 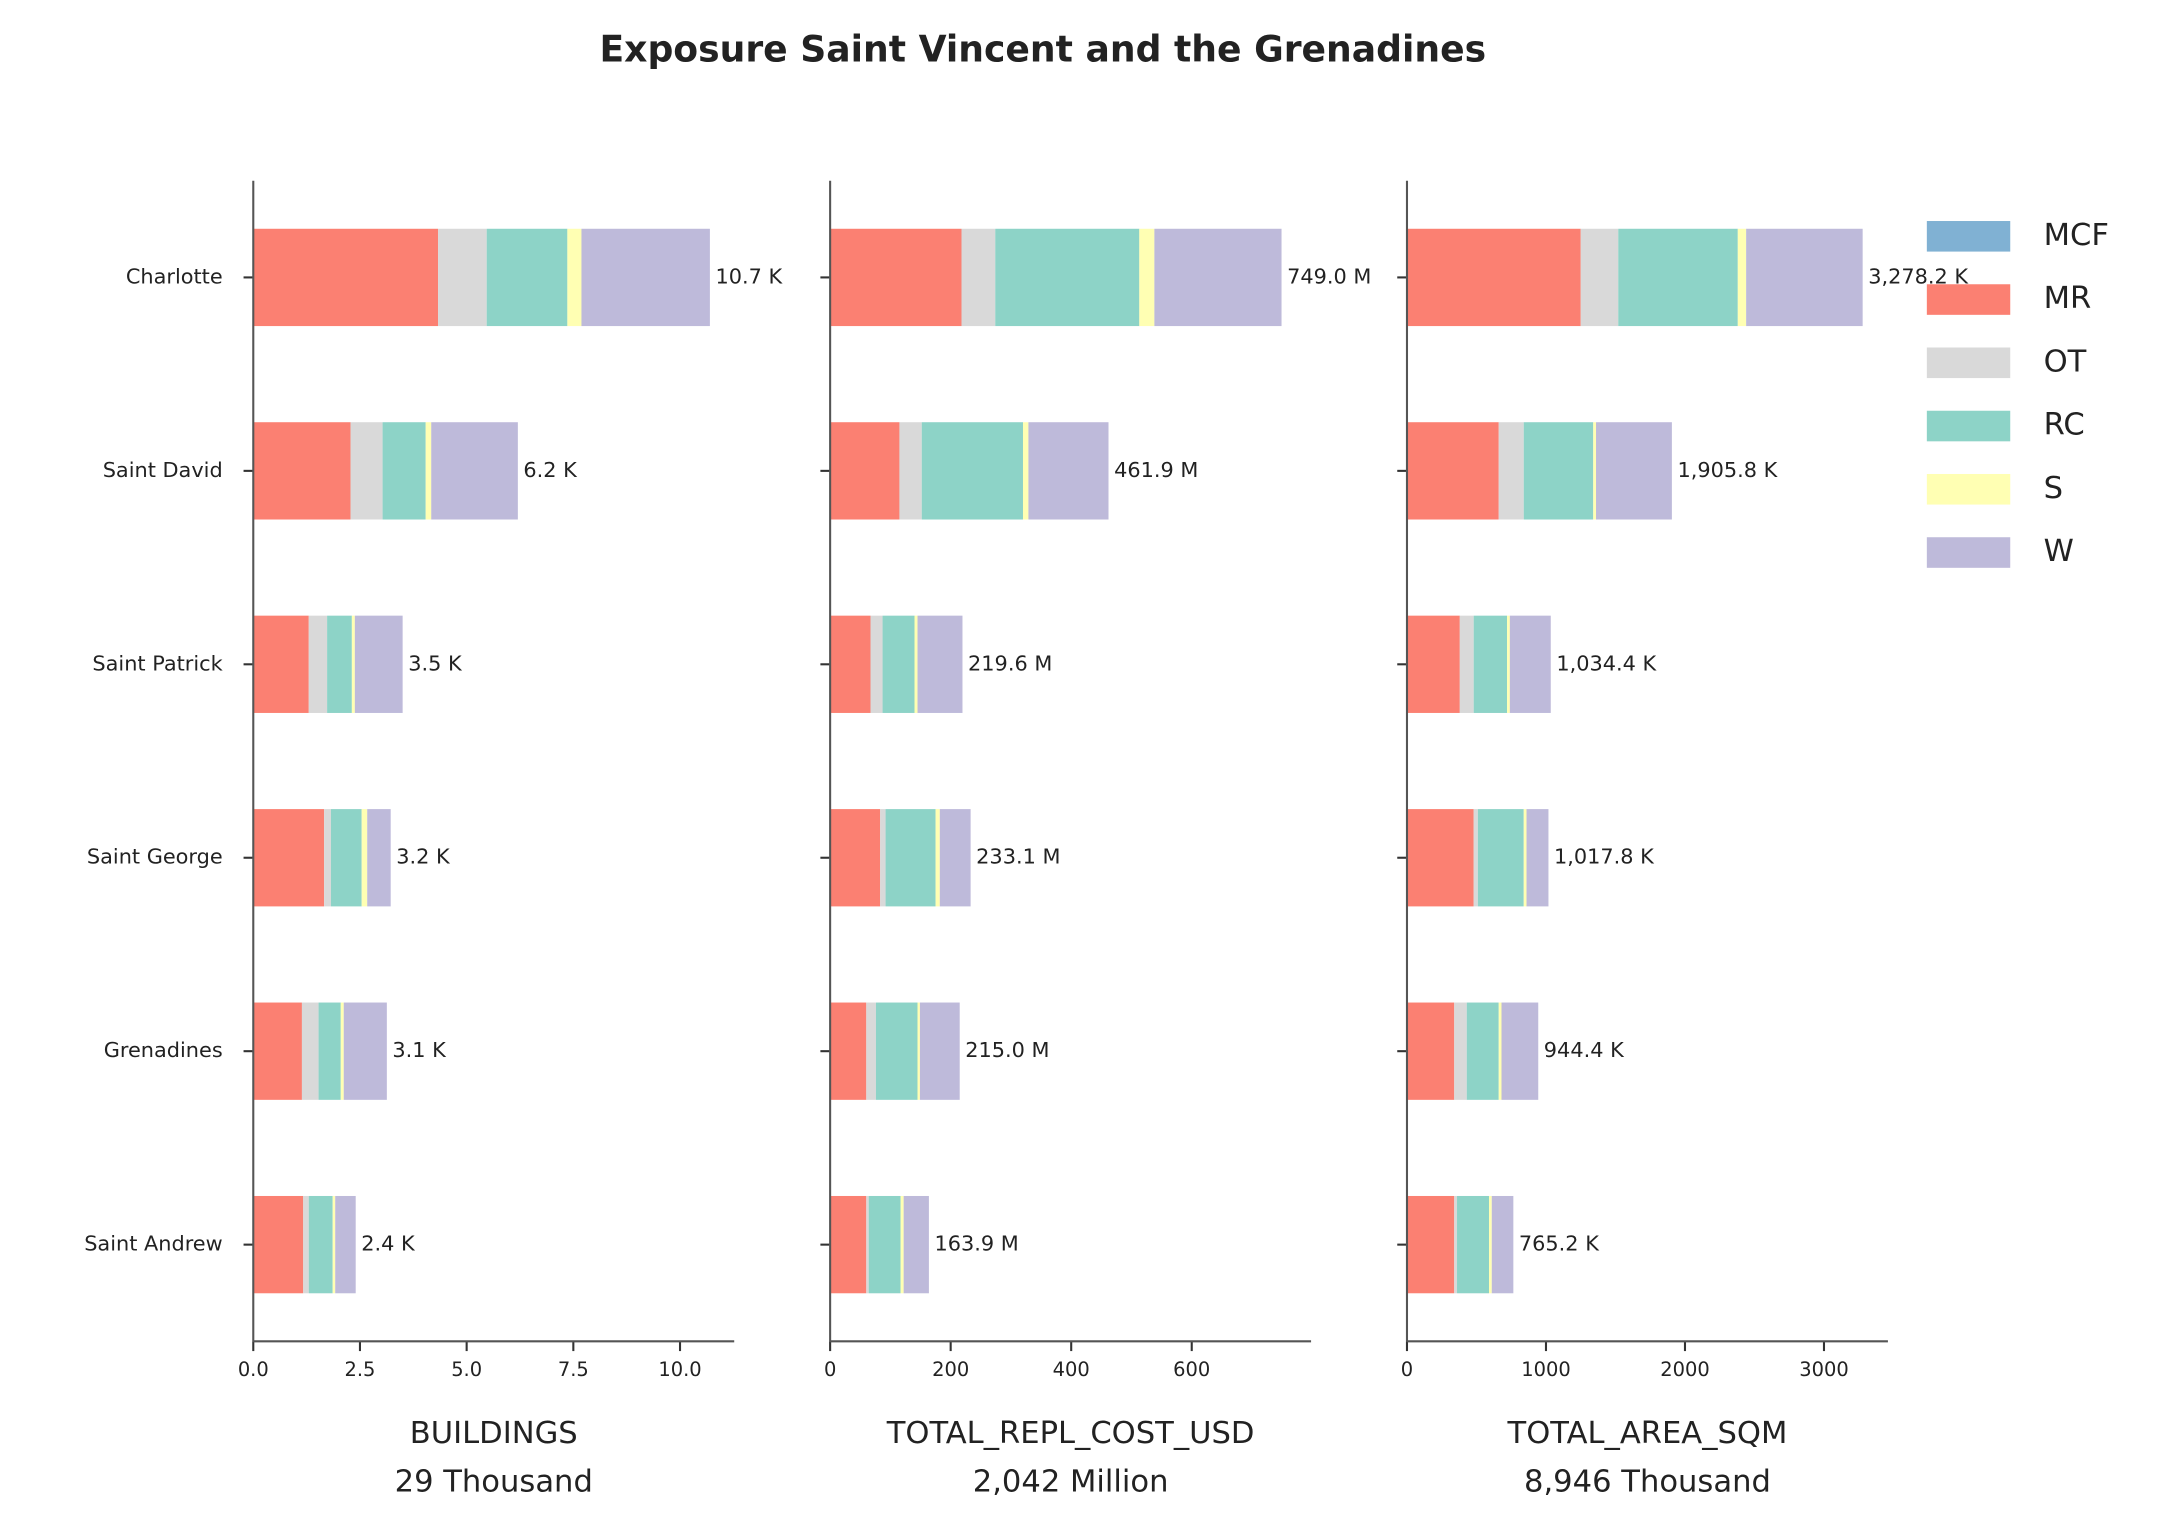 I want to click on legend-label: S, so click(x=2053, y=488).